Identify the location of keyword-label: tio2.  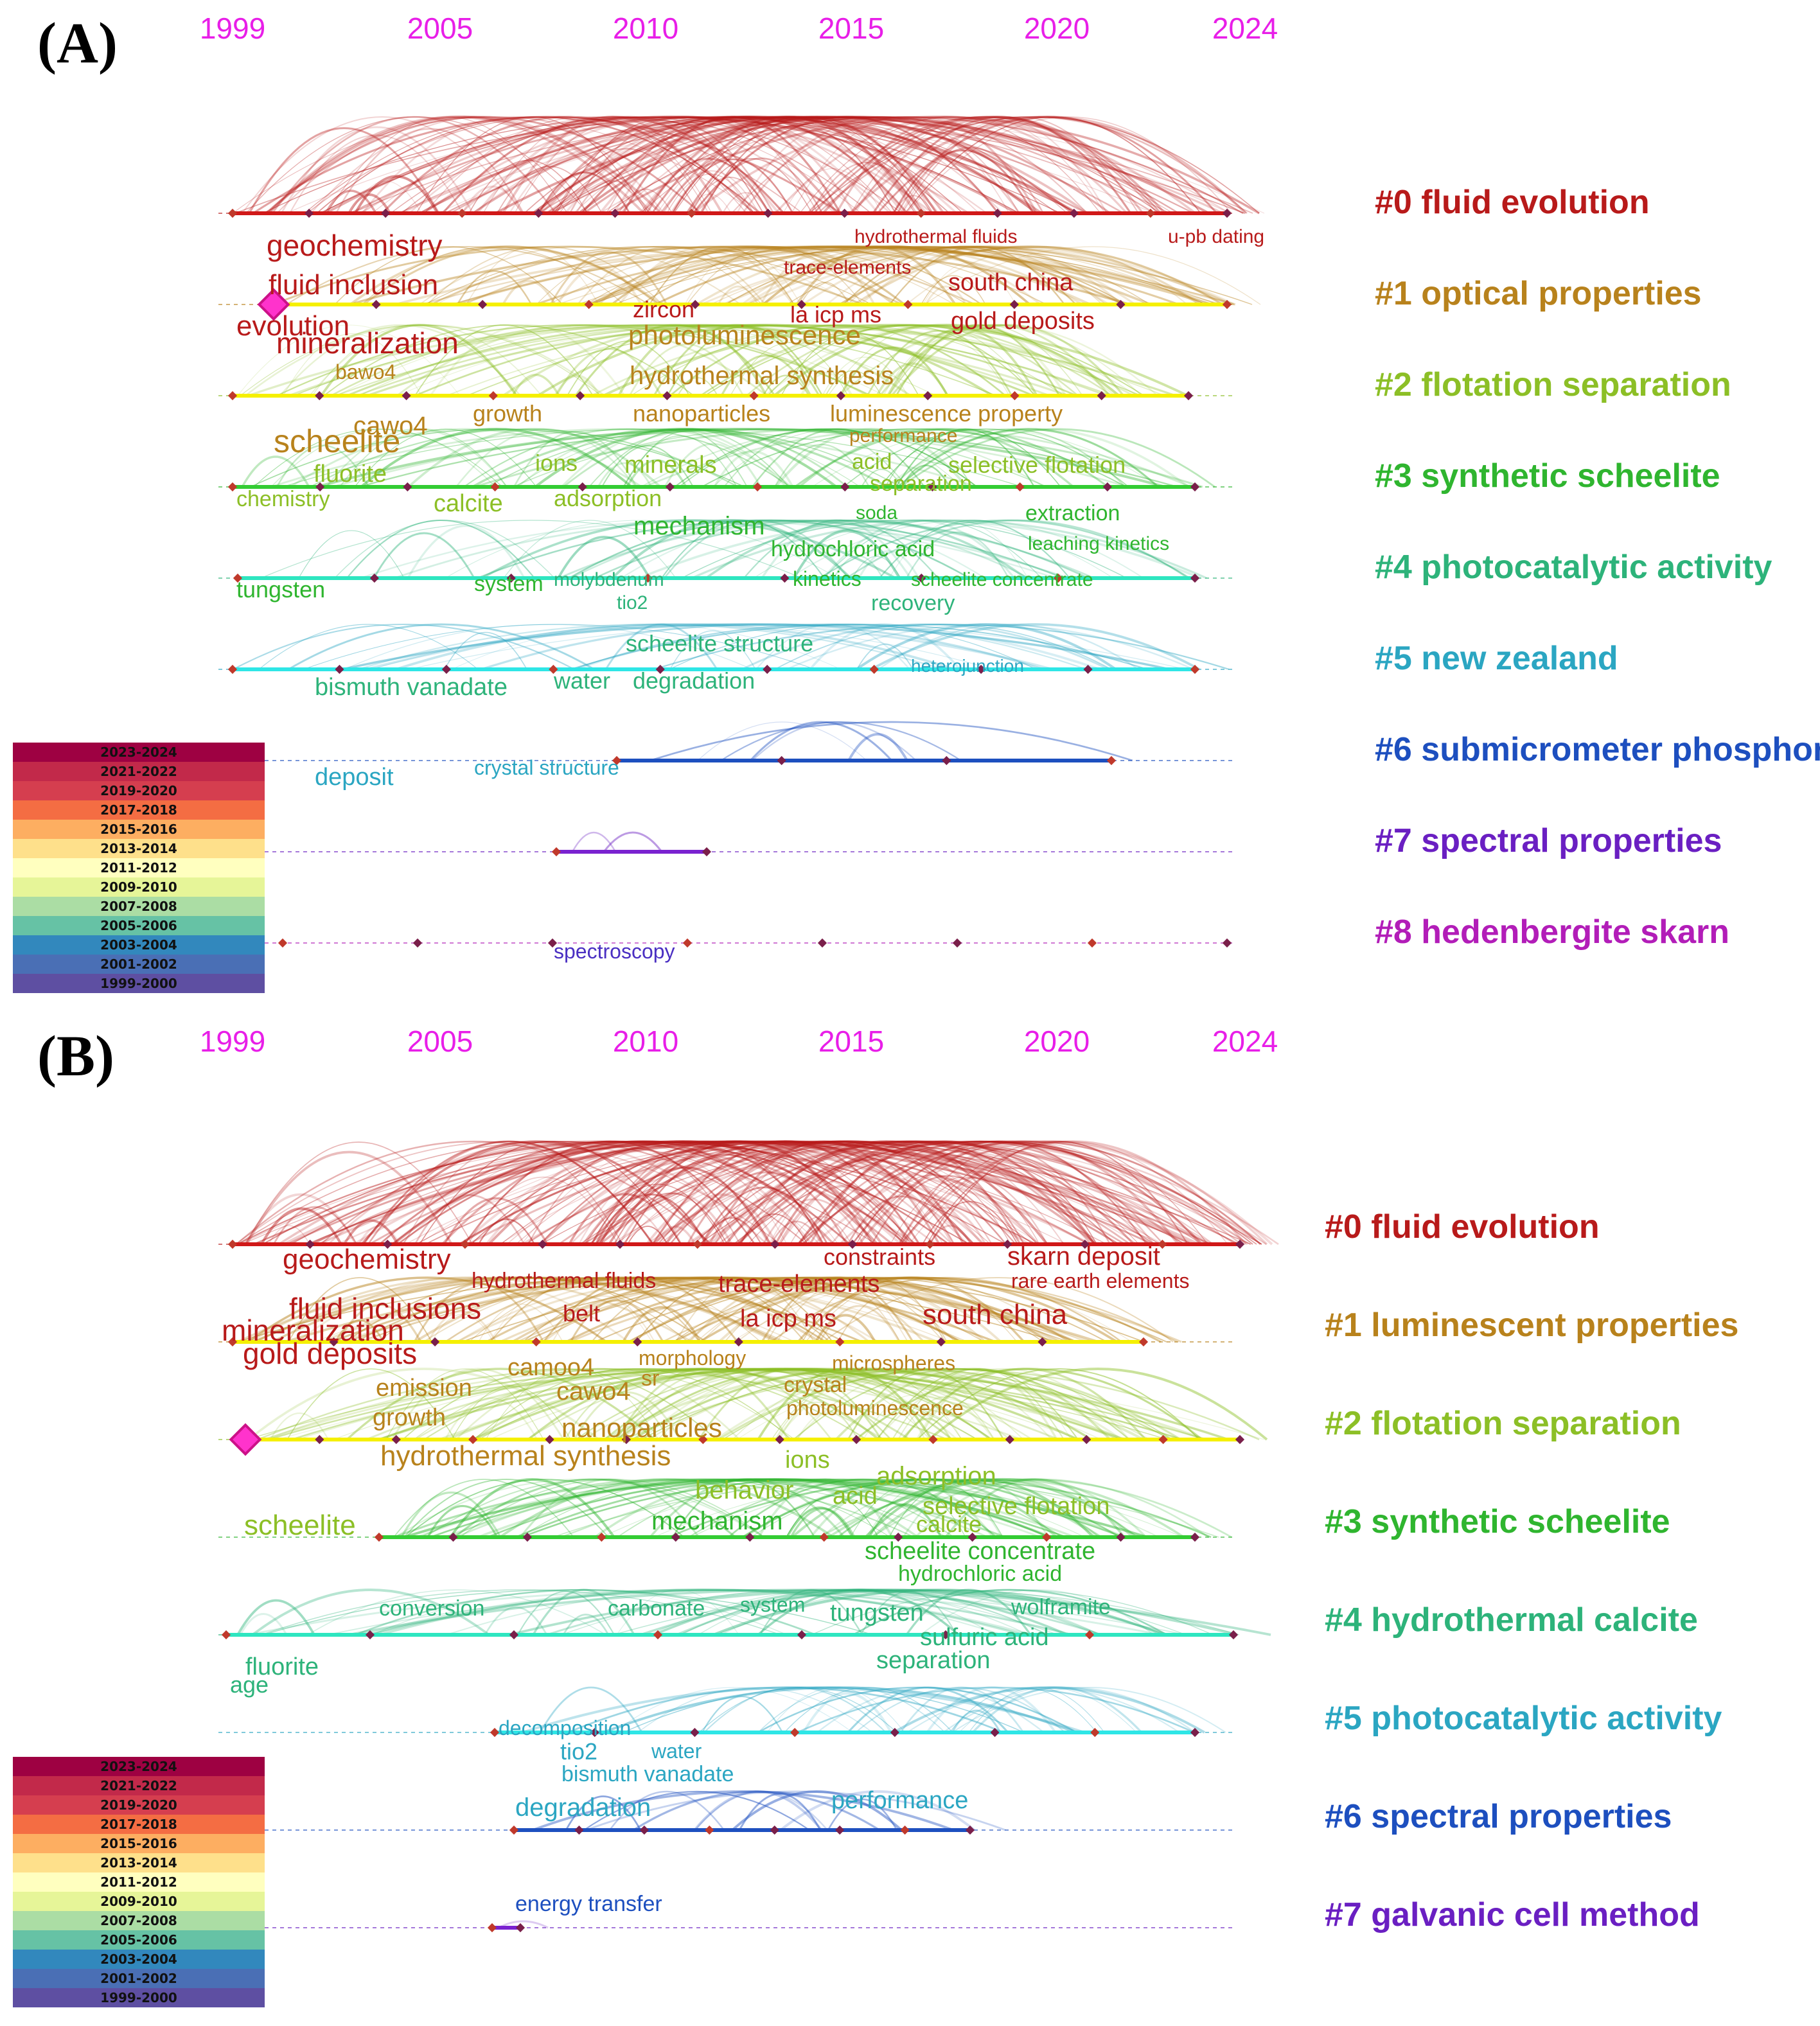
(632, 602).